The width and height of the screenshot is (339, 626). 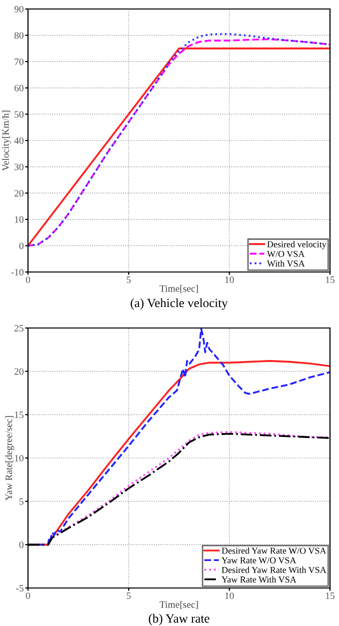 I want to click on y-tick-label: 50, so click(x=19, y=114).